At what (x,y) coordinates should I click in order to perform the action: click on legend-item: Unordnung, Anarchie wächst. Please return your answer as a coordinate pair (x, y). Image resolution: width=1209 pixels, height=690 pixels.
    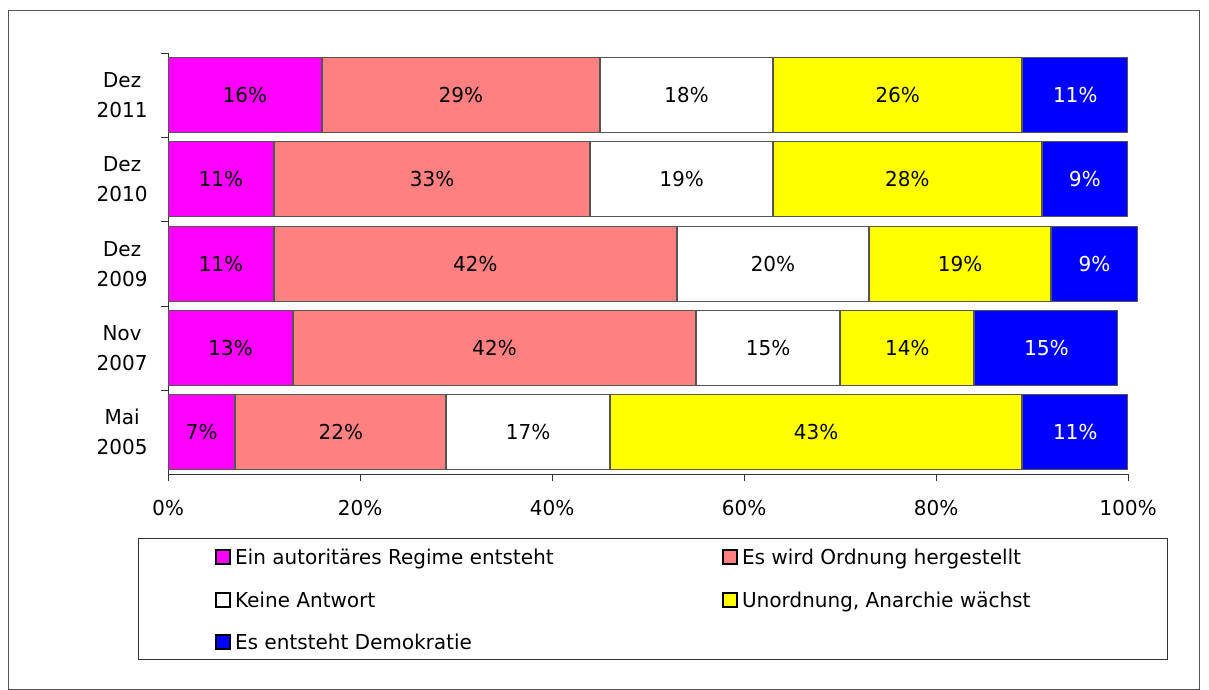
    Looking at the image, I should click on (876, 600).